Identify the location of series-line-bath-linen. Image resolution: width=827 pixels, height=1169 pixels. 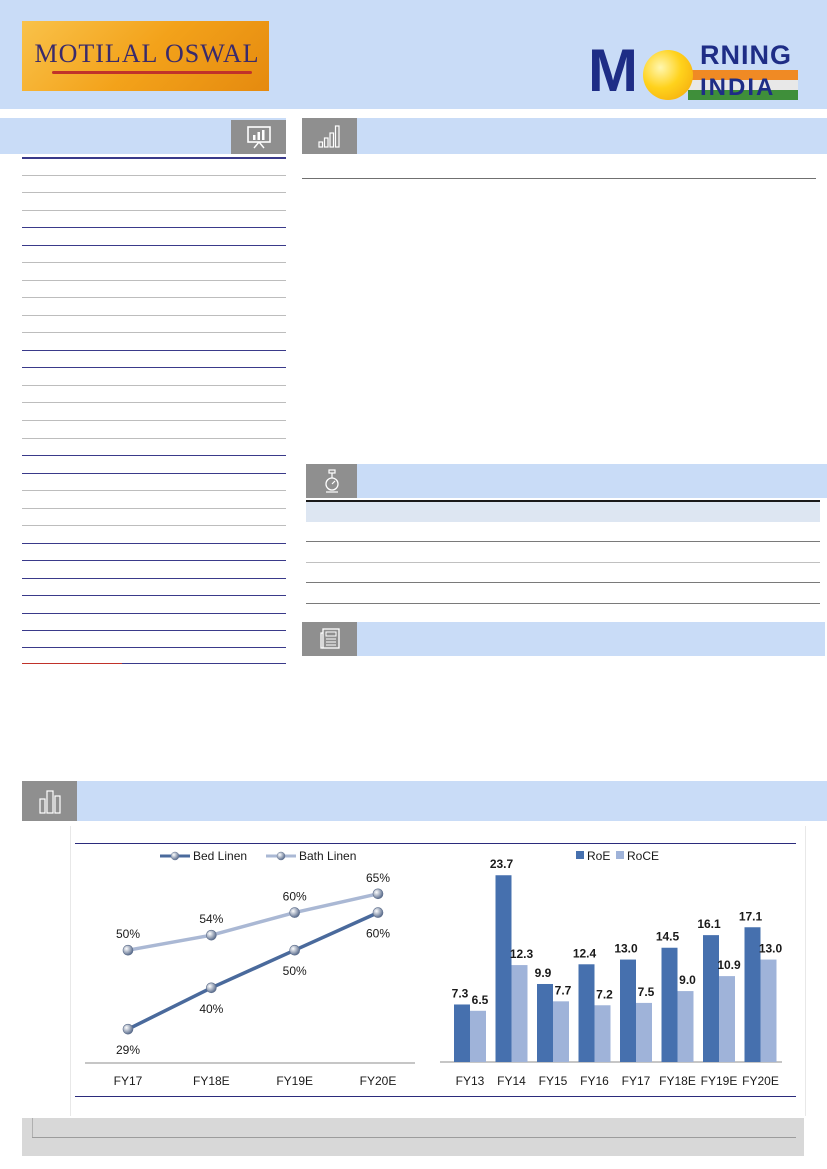
(253, 922).